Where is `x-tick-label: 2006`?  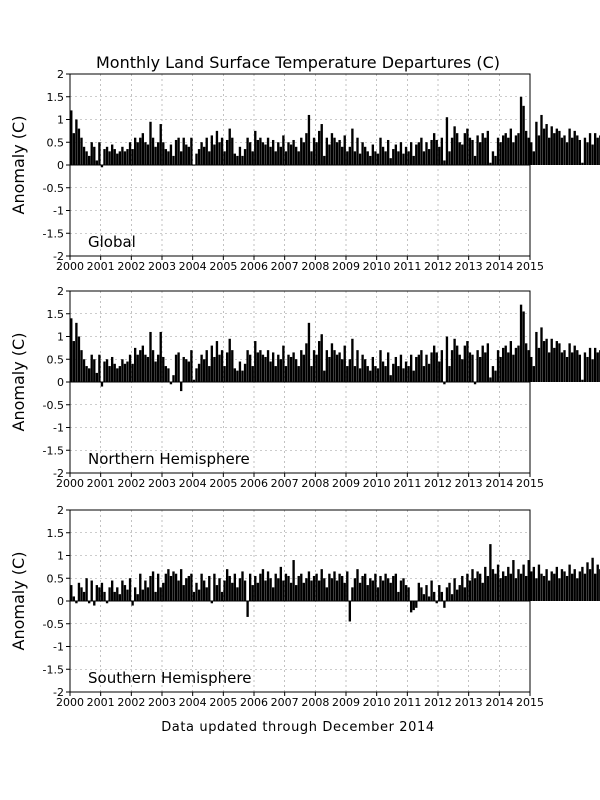 x-tick-label: 2006 is located at coordinates (254, 483).